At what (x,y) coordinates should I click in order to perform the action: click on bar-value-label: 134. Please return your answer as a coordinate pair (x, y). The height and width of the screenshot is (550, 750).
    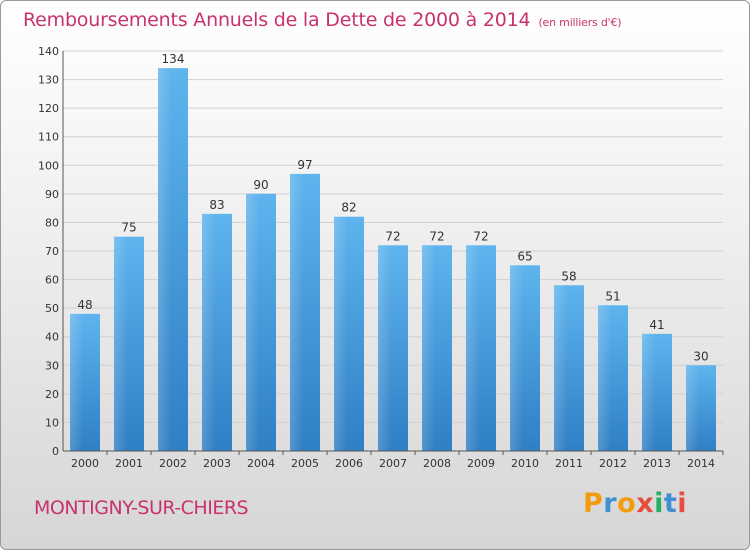
    Looking at the image, I should click on (173, 59).